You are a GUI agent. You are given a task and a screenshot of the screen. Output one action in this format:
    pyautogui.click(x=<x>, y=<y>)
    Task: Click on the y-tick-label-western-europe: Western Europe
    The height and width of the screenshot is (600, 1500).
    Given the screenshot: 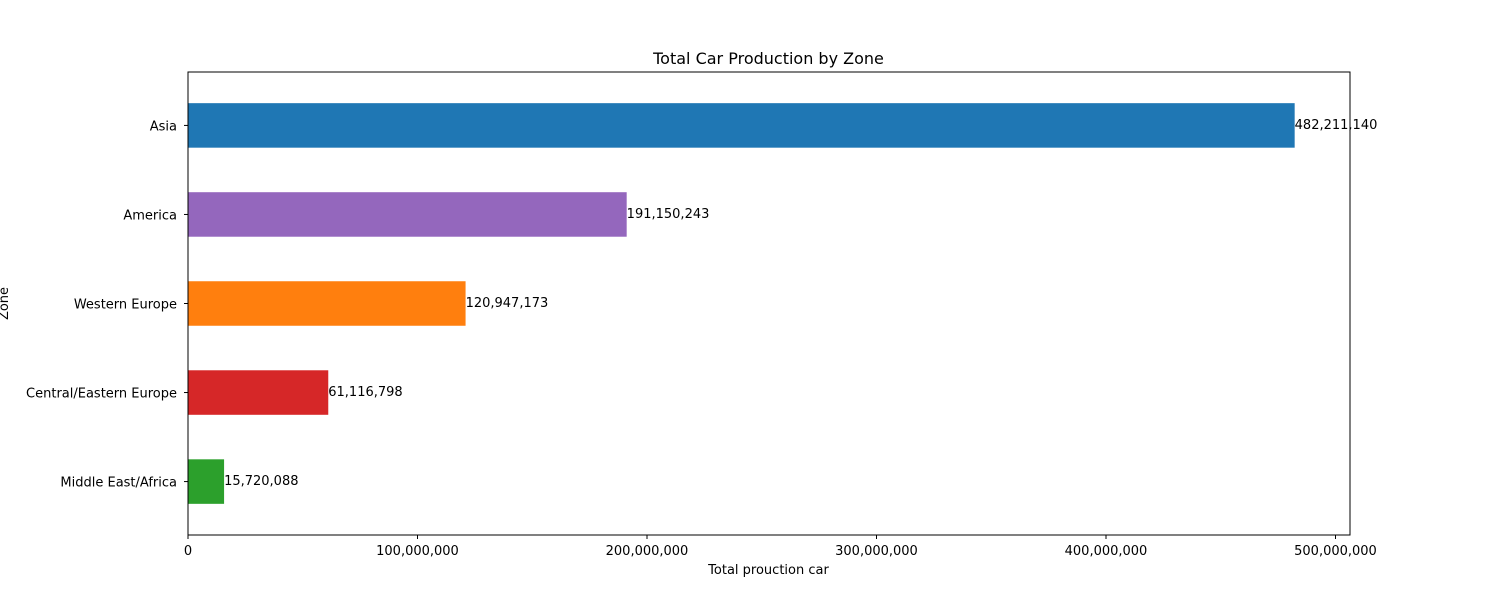 What is the action you would take?
    pyautogui.click(x=125, y=305)
    